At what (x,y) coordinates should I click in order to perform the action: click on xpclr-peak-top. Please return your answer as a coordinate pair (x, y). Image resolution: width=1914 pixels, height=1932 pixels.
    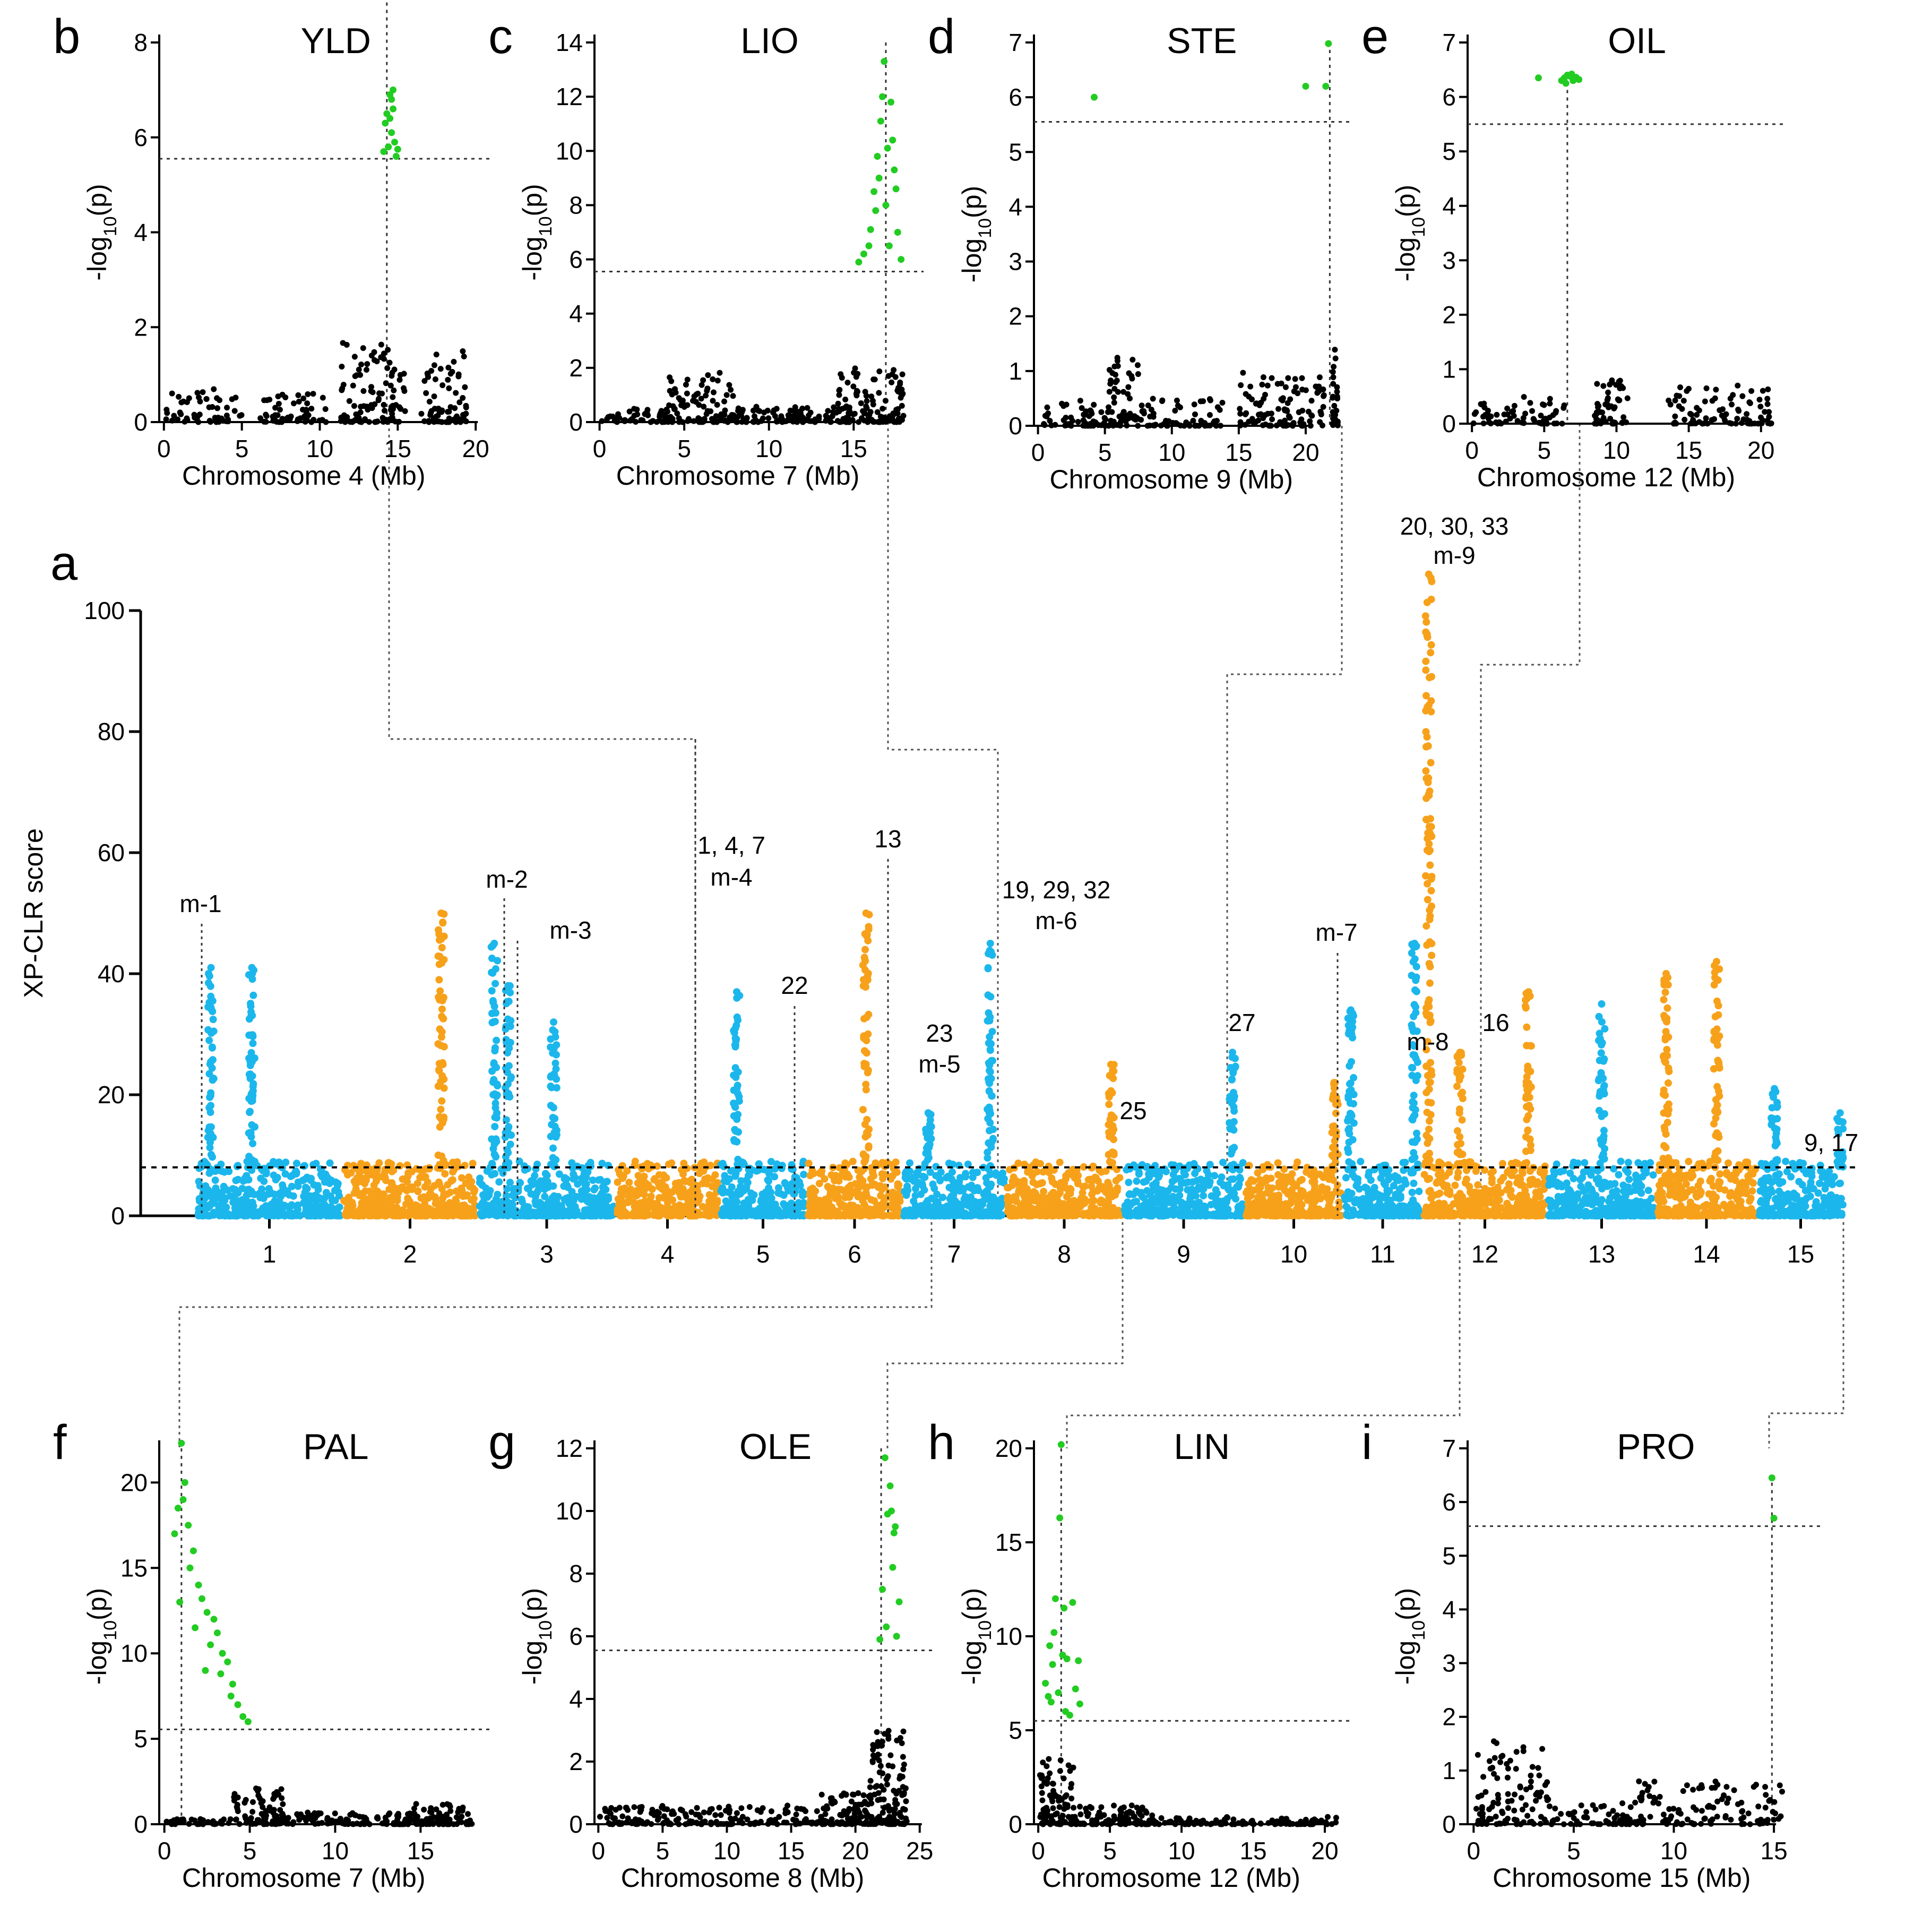
    Looking at the image, I should click on (252, 968).